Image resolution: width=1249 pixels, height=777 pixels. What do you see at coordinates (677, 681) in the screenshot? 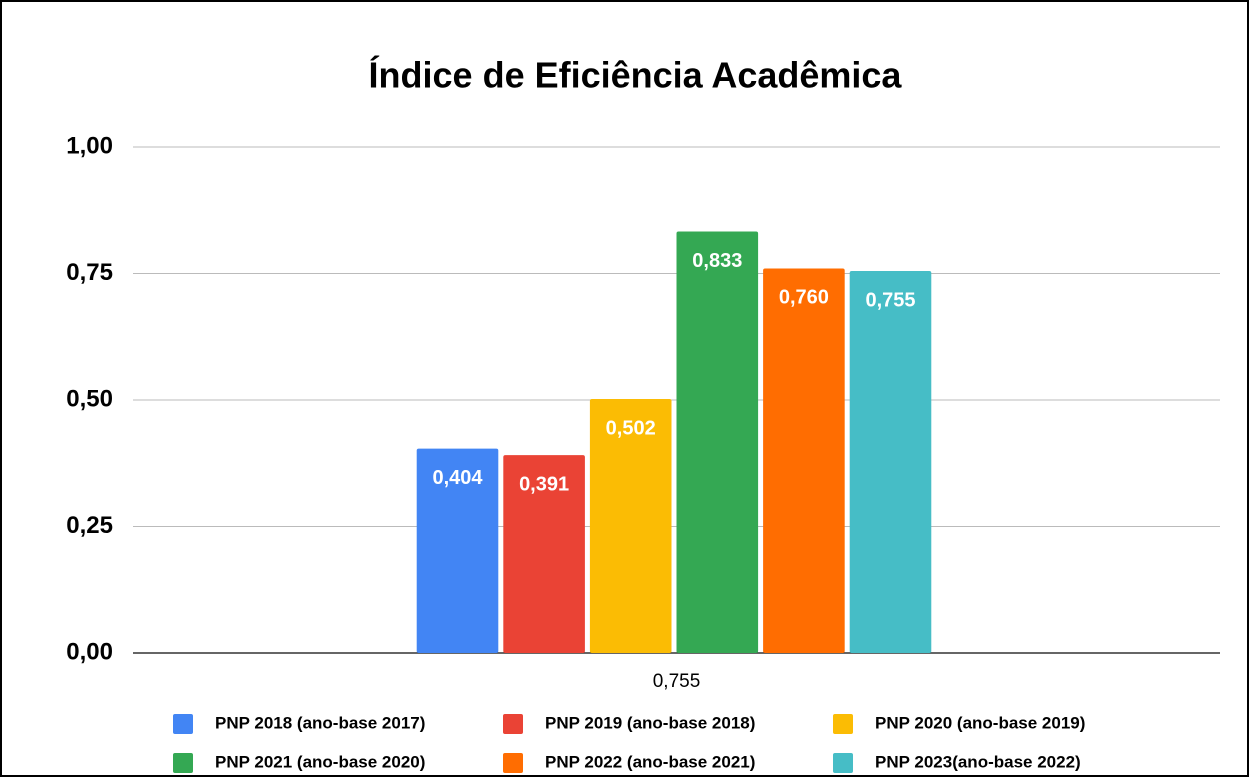
I see `x-tick-label: 0,755` at bounding box center [677, 681].